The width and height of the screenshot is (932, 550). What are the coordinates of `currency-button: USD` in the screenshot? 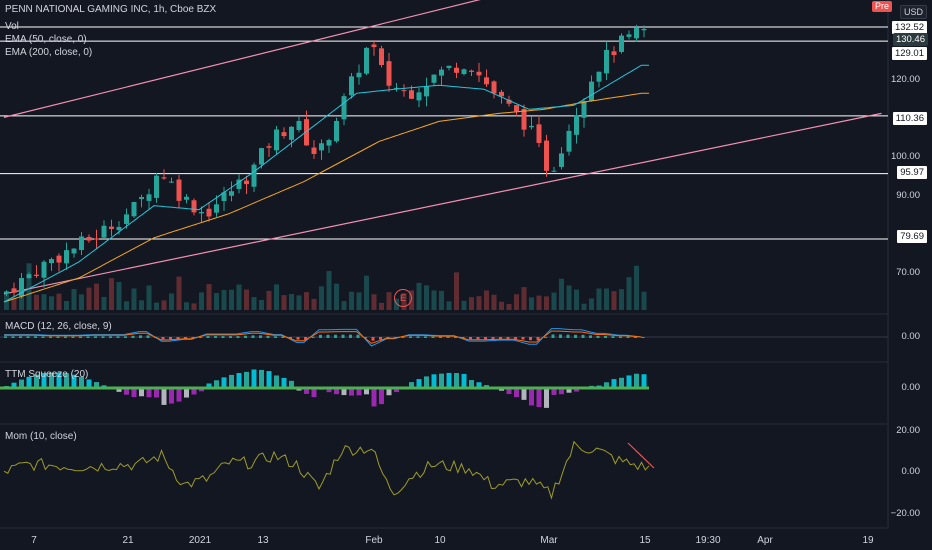 It's located at (914, 12).